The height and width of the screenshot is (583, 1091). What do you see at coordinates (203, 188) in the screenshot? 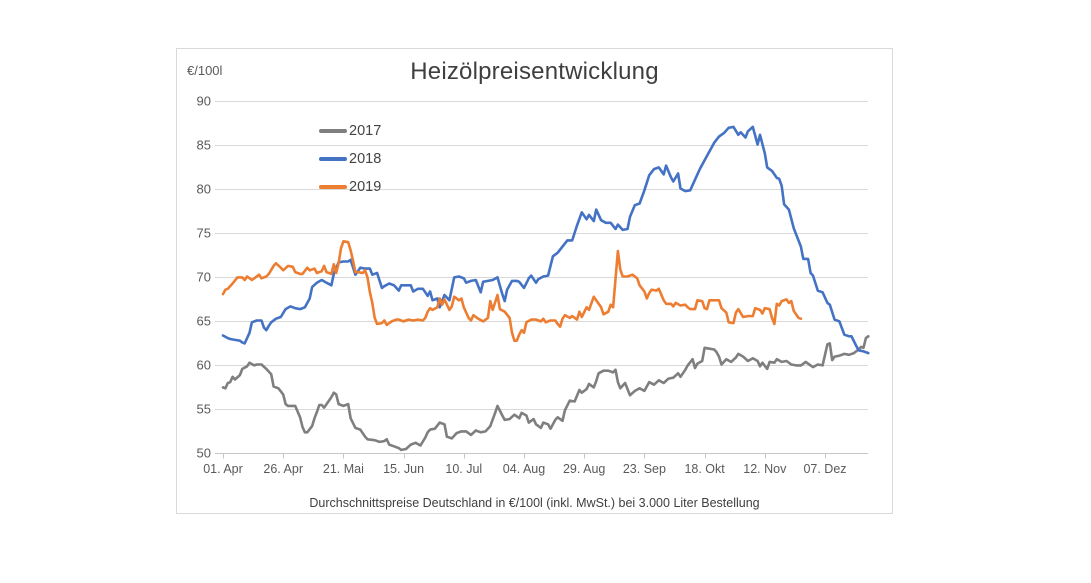
I see `y-tick-label: 80` at bounding box center [203, 188].